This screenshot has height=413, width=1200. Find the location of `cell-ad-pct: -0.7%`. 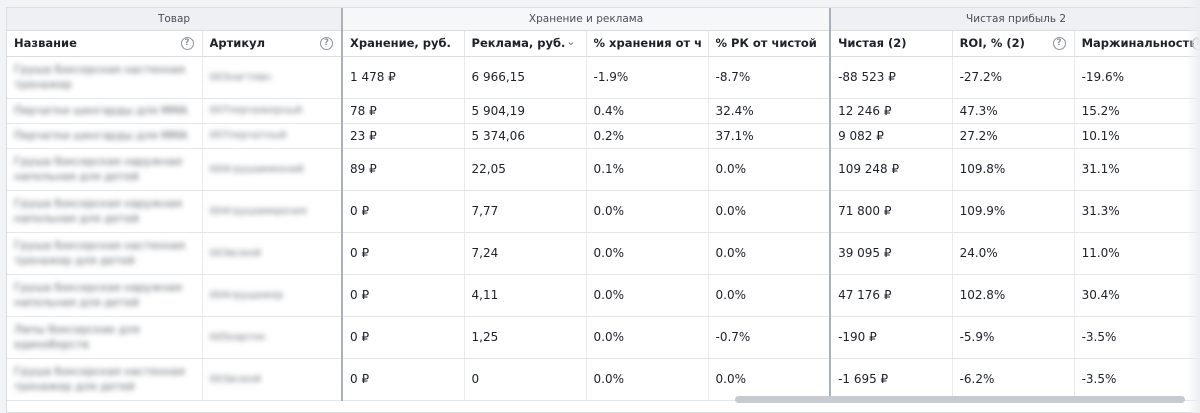

cell-ad-pct: -0.7% is located at coordinates (770, 337).